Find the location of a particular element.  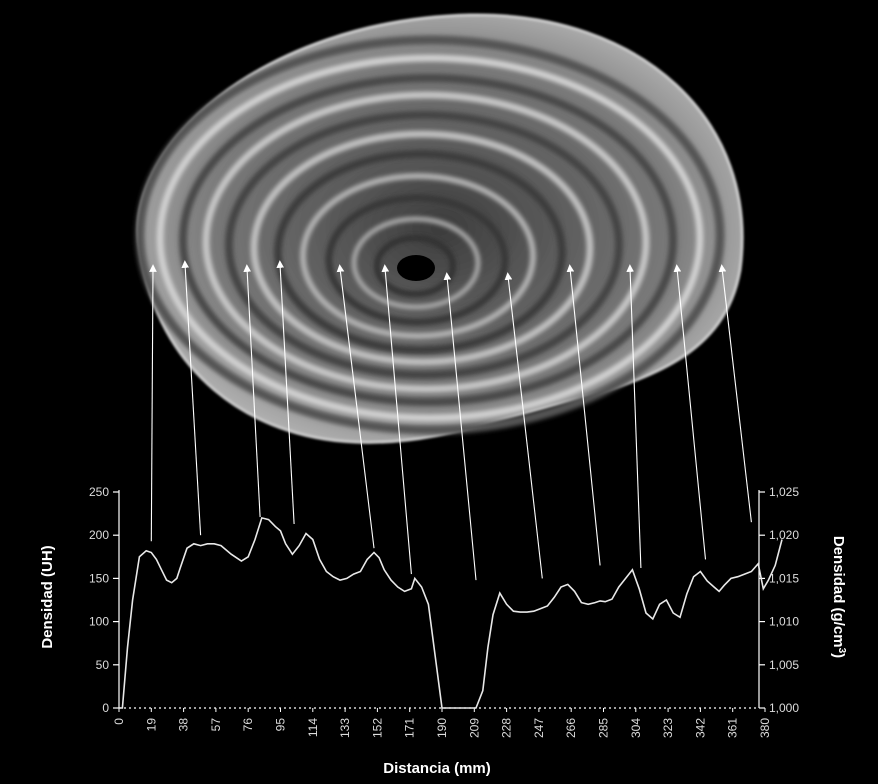

x-tick-label: 380 is located at coordinates (765, 728).